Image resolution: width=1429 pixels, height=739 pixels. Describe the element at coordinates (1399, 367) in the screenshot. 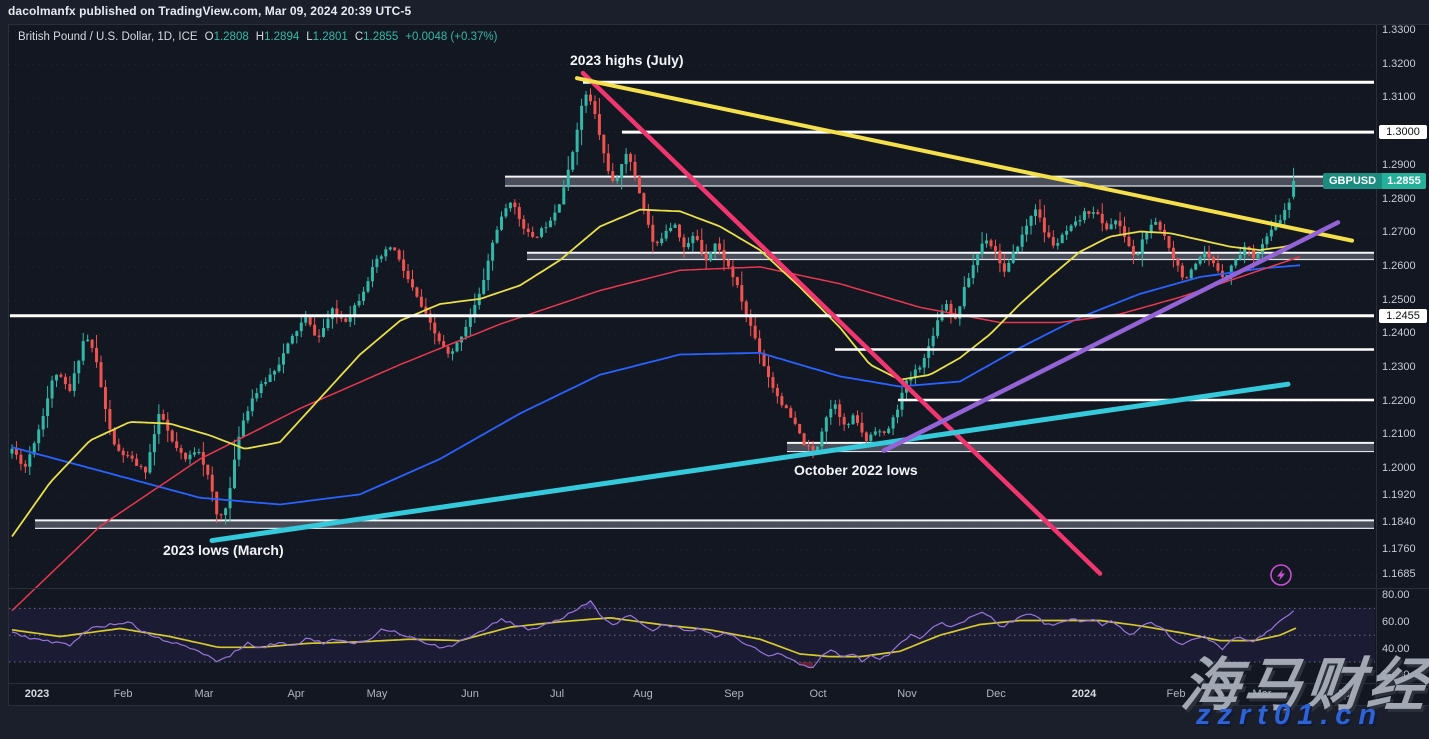

I see `price-axis-label: 1.2300` at that location.